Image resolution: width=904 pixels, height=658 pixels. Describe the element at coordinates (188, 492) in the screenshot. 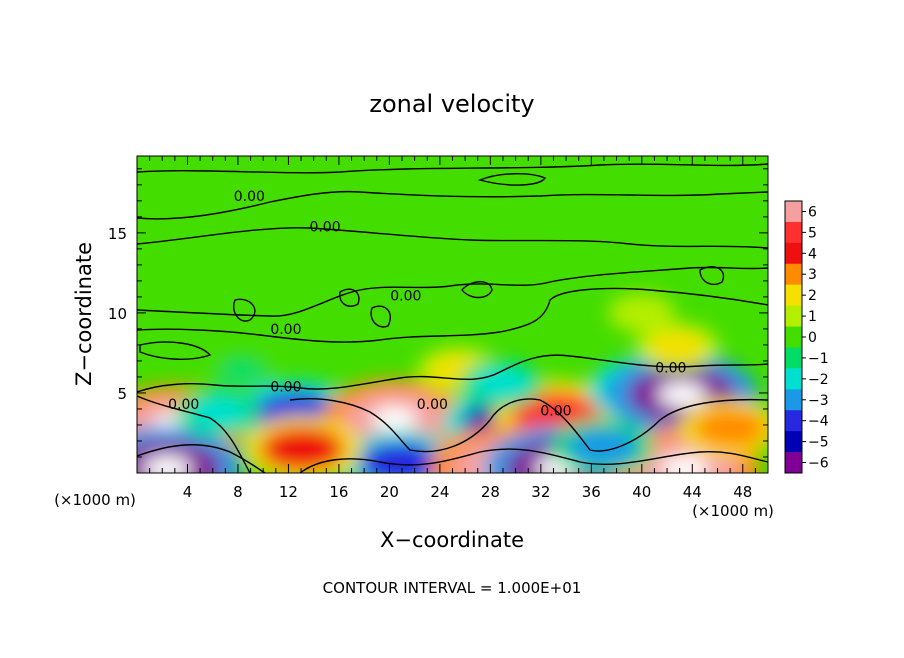

I see `x-tick-label: 4` at that location.